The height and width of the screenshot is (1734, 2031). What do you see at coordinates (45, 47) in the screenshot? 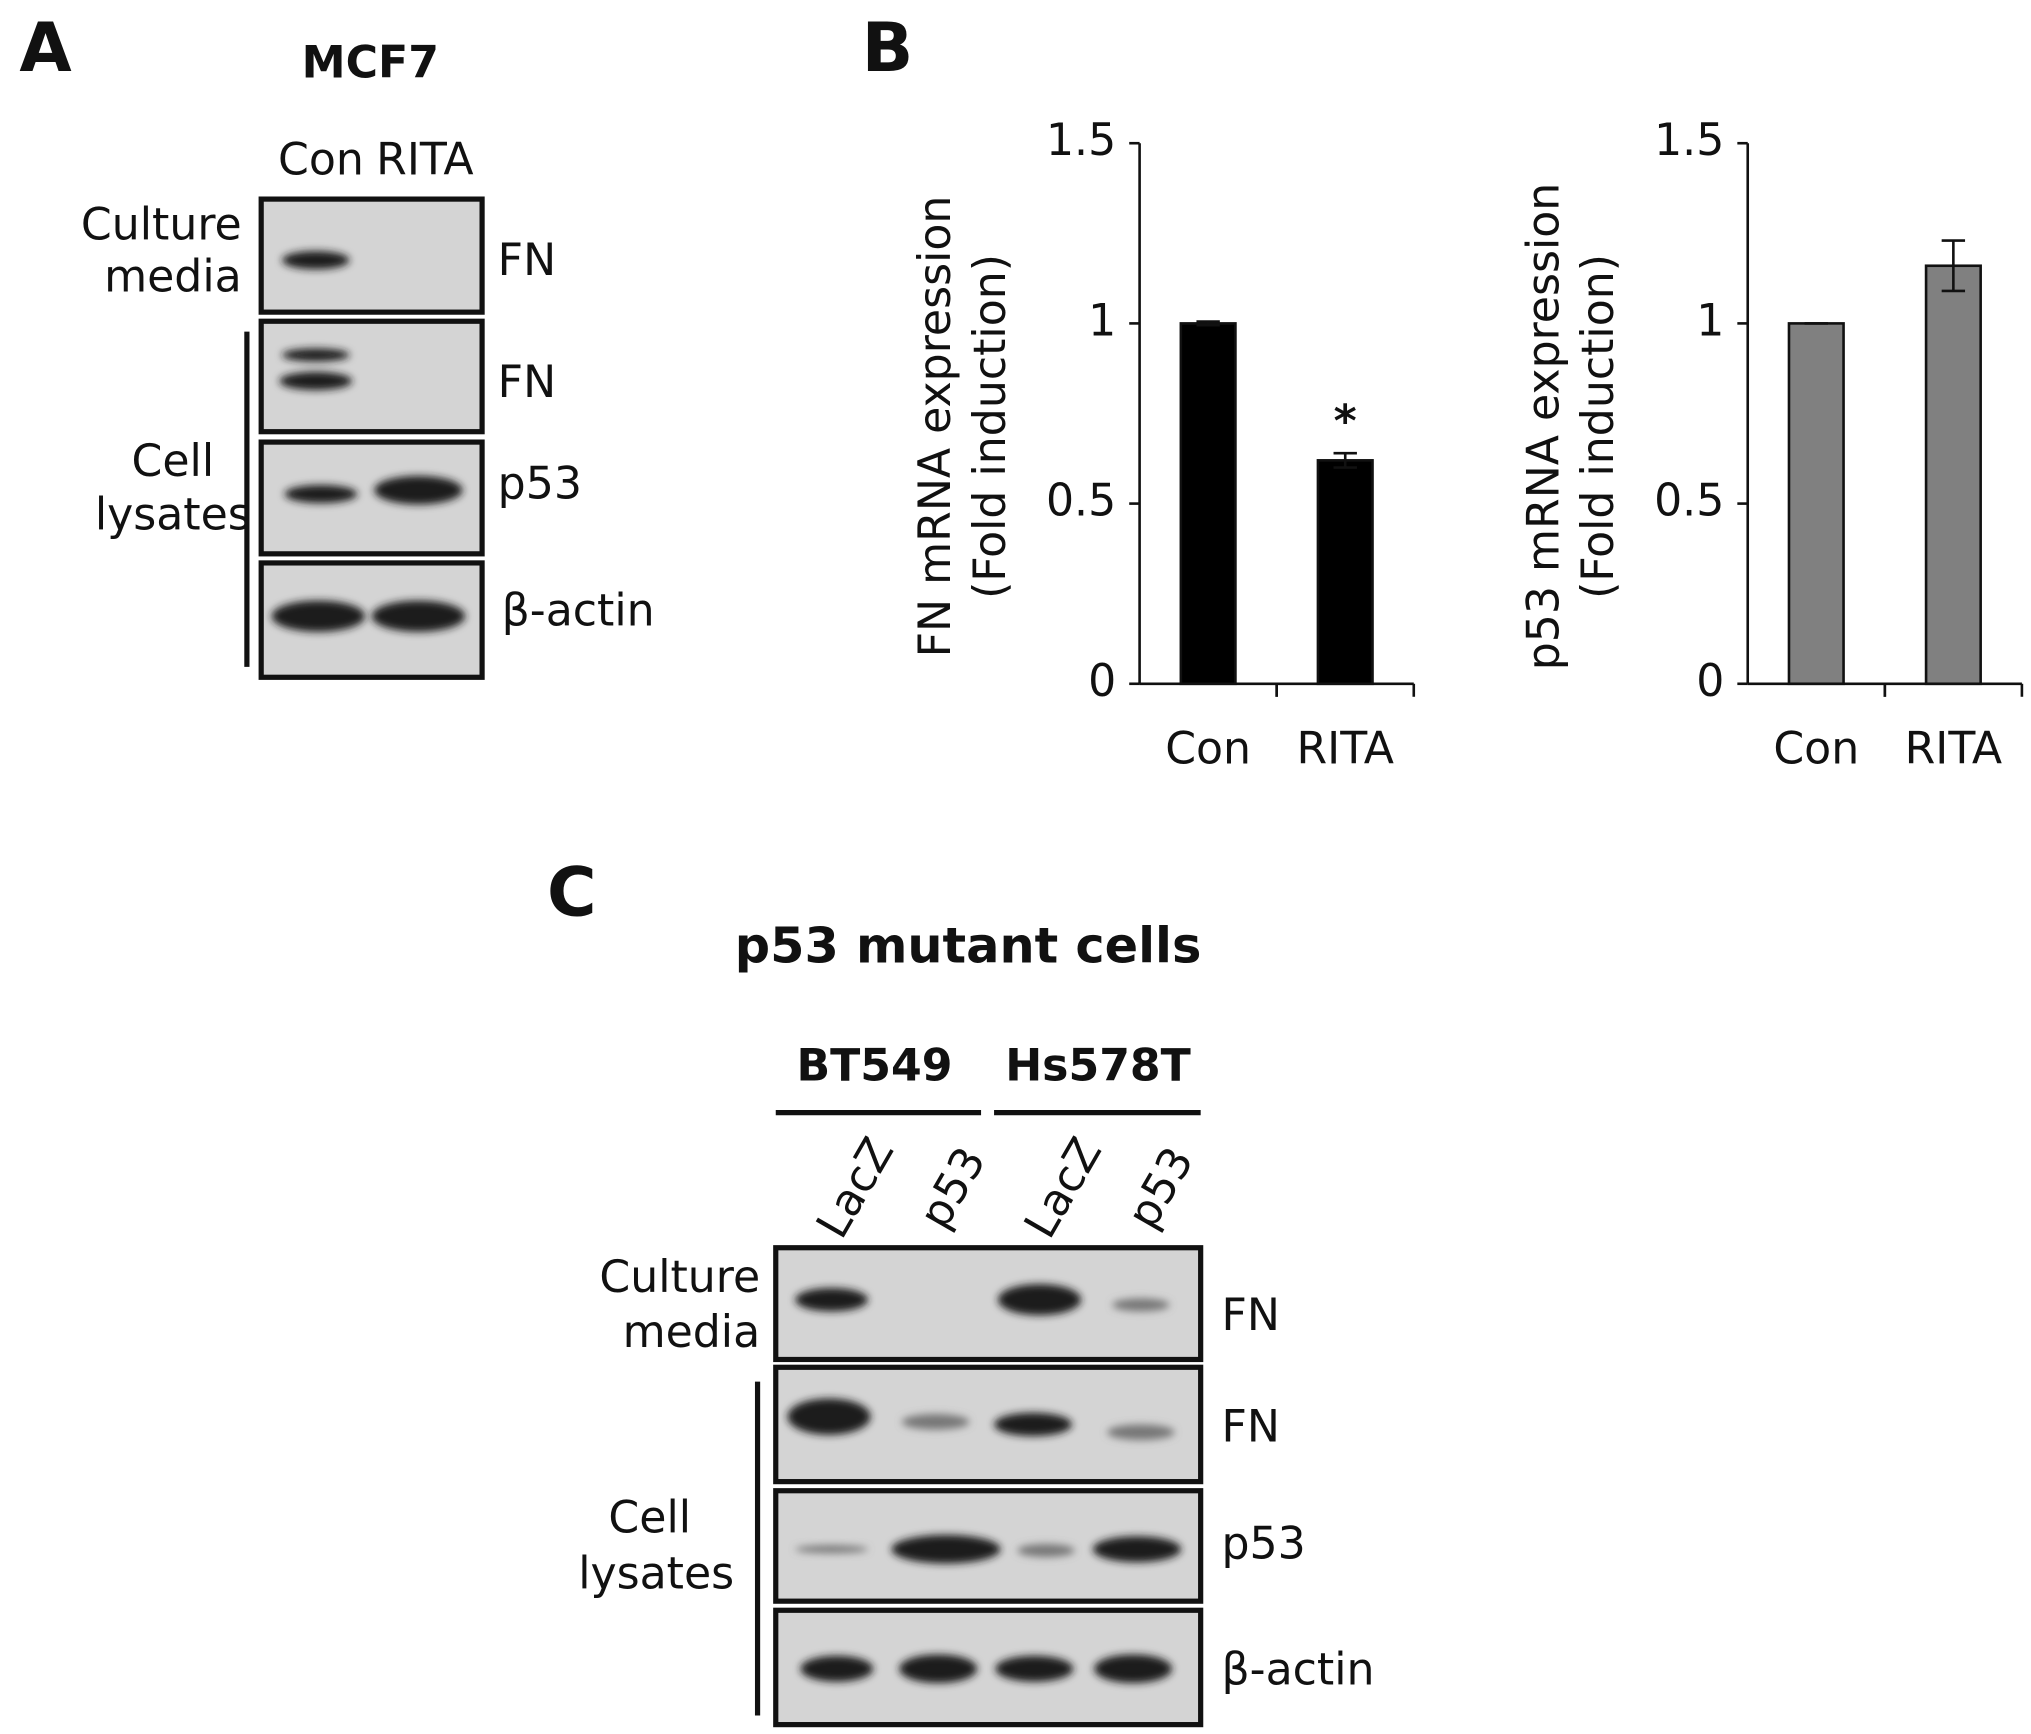
I see `panel-label: A` at bounding box center [45, 47].